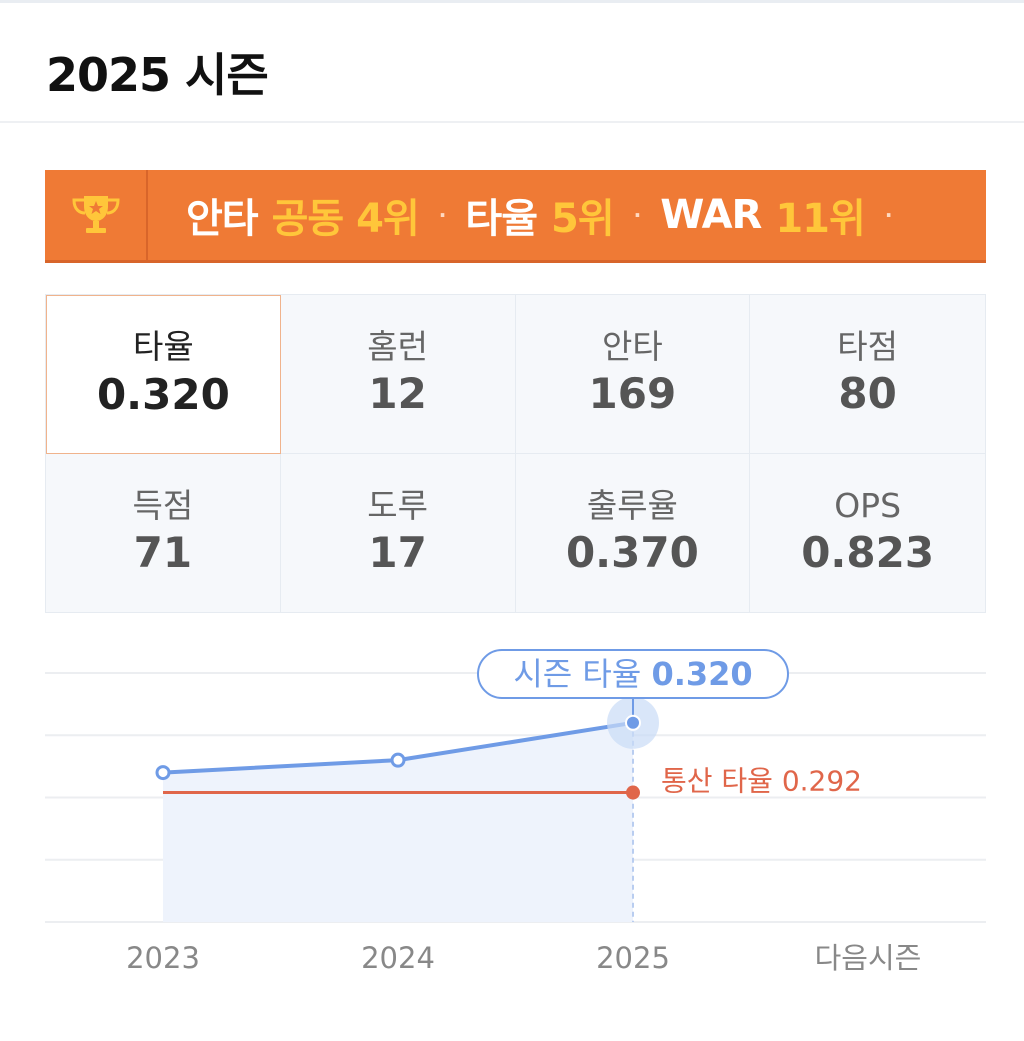 The width and height of the screenshot is (1024, 1041). What do you see at coordinates (512, 63) in the screenshot?
I see `season-header: 2025 시즌` at bounding box center [512, 63].